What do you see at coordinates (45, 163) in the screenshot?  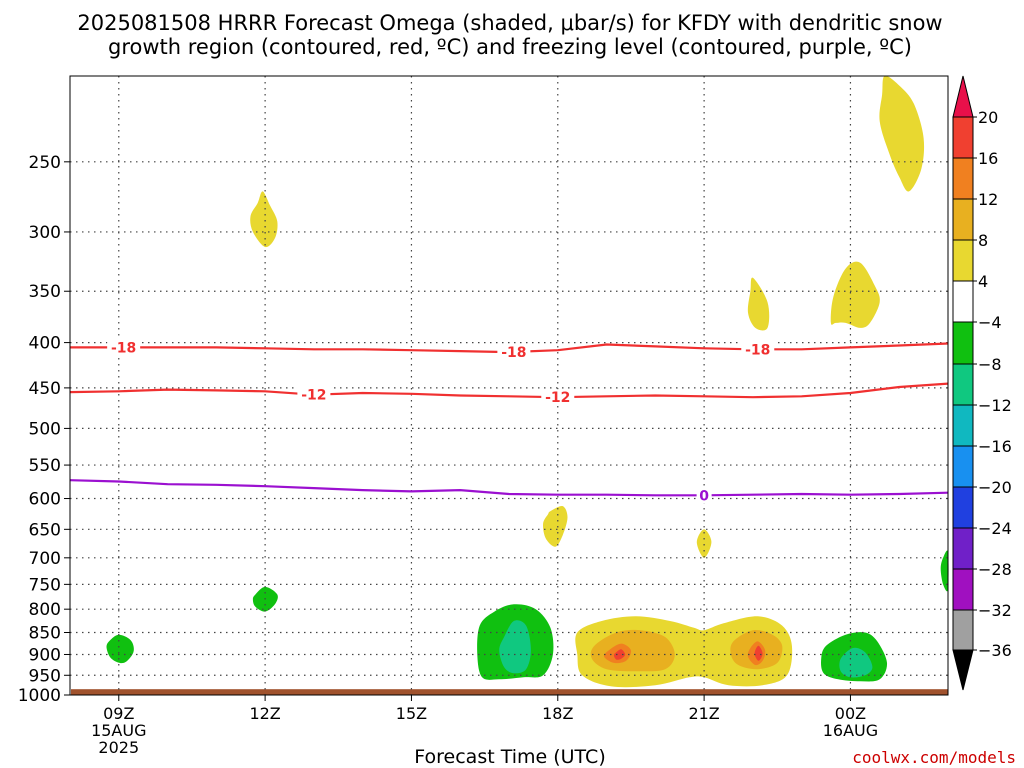 I see `y-tick-label: 250` at bounding box center [45, 163].